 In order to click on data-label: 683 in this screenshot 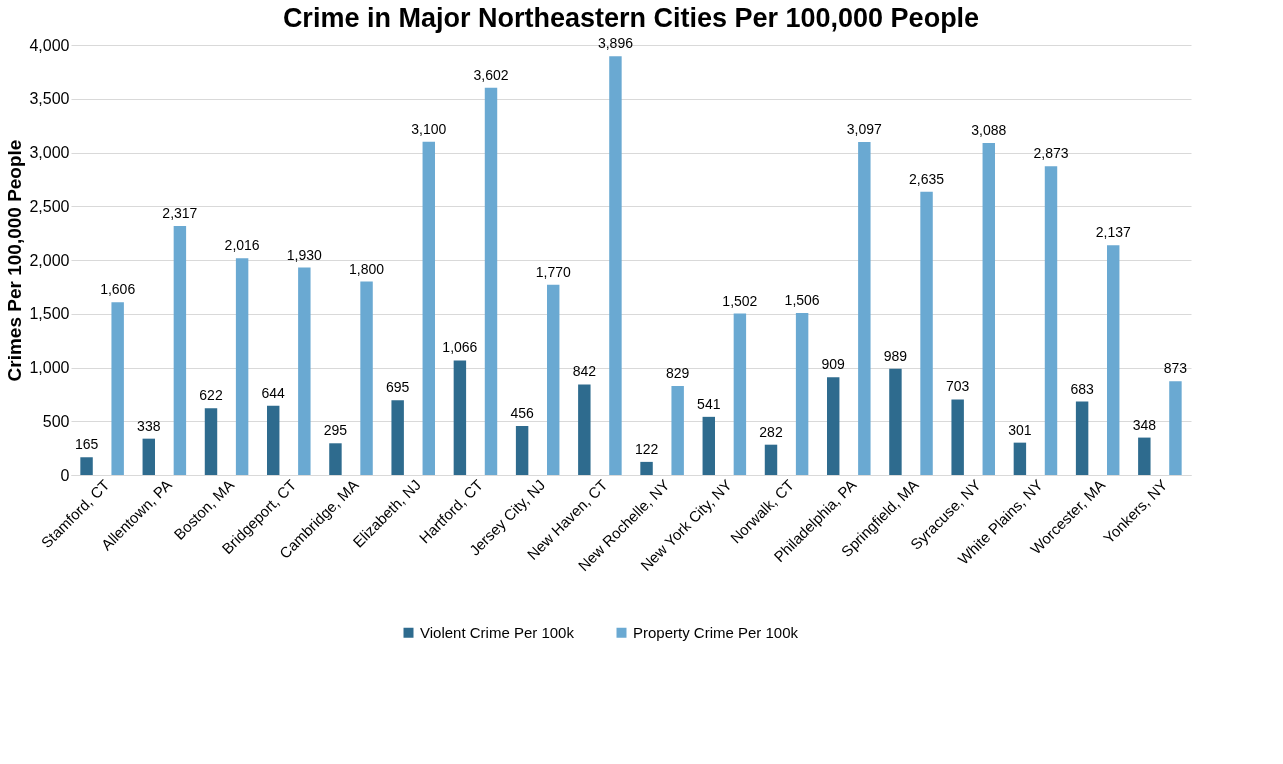, I will do `click(1082, 388)`.